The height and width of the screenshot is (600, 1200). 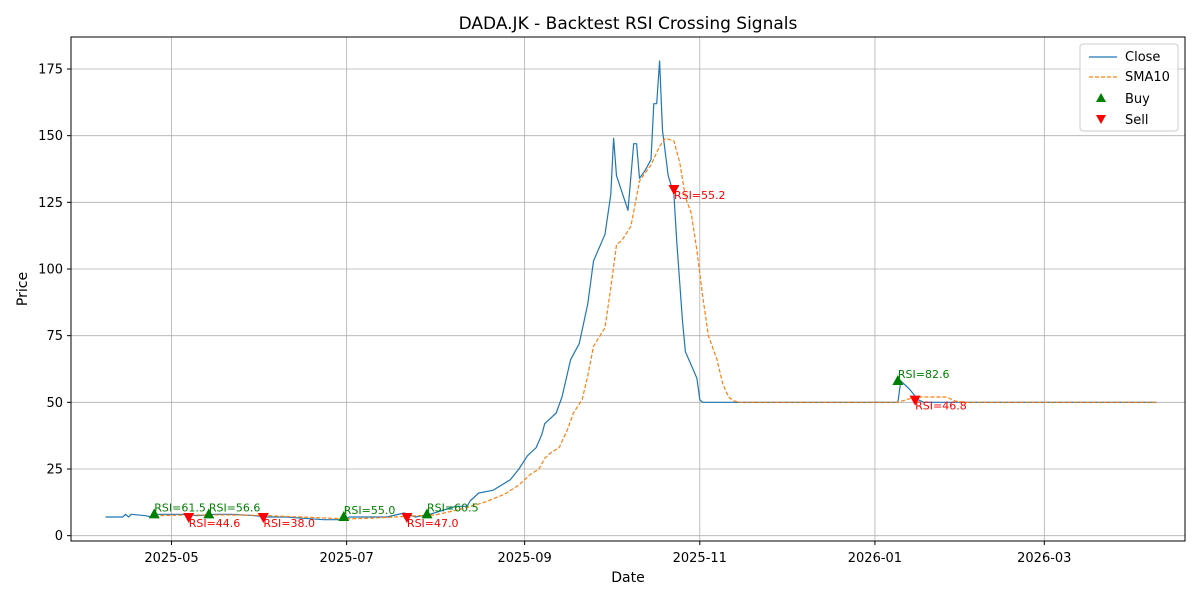 What do you see at coordinates (346, 558) in the screenshot?
I see `x-tick-label: 2025-07` at bounding box center [346, 558].